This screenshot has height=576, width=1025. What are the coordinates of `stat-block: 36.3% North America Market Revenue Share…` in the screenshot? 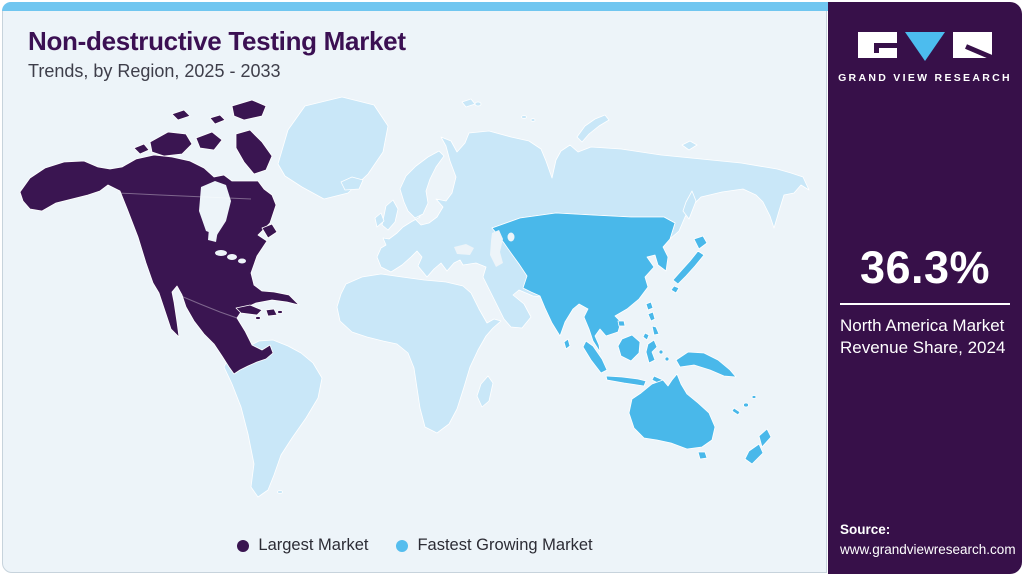 It's located at (925, 301).